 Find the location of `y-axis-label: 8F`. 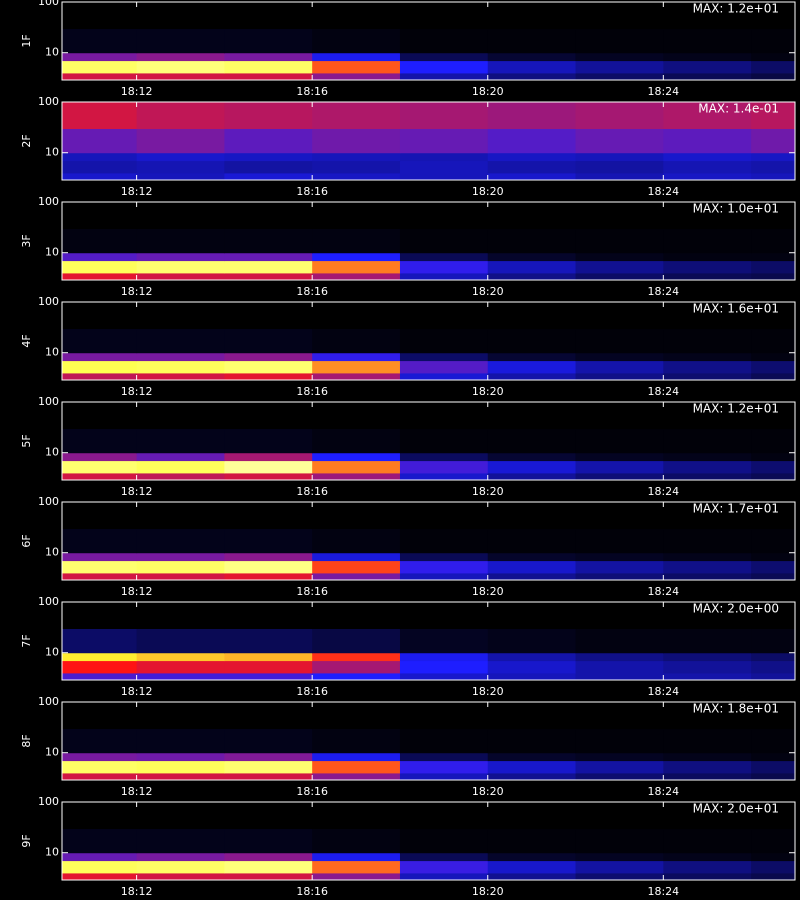

y-axis-label: 8F is located at coordinates (26, 740).